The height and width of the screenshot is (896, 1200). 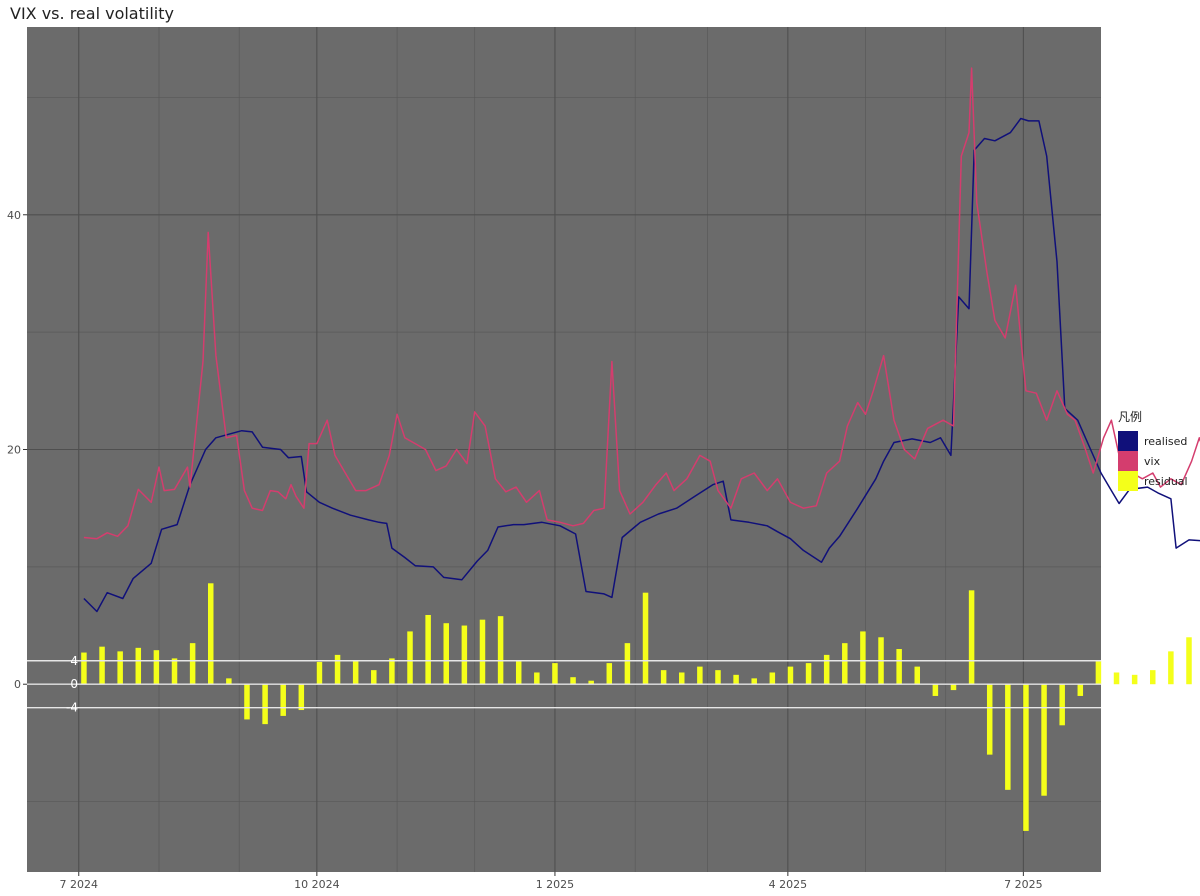 What do you see at coordinates (74, 661) in the screenshot?
I see `reference-line-label-0: 4` at bounding box center [74, 661].